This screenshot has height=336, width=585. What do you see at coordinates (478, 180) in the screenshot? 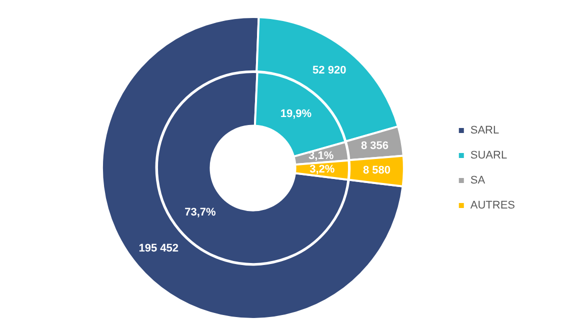
I see `legend-label: SA` at bounding box center [478, 180].